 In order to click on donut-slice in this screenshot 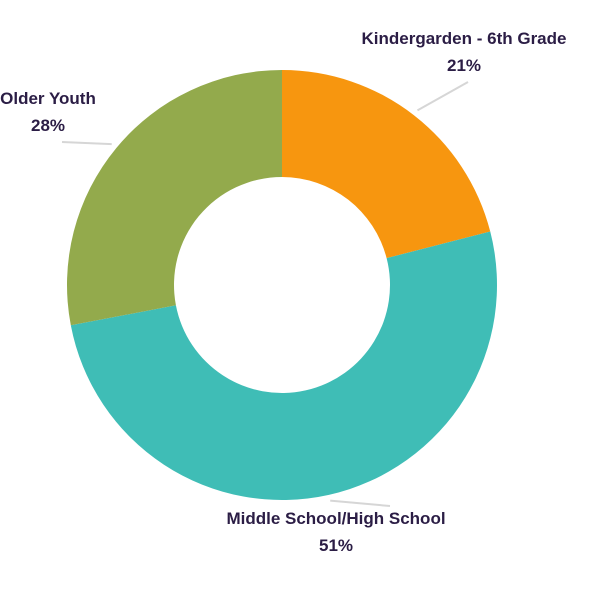, I will do `click(386, 164)`.